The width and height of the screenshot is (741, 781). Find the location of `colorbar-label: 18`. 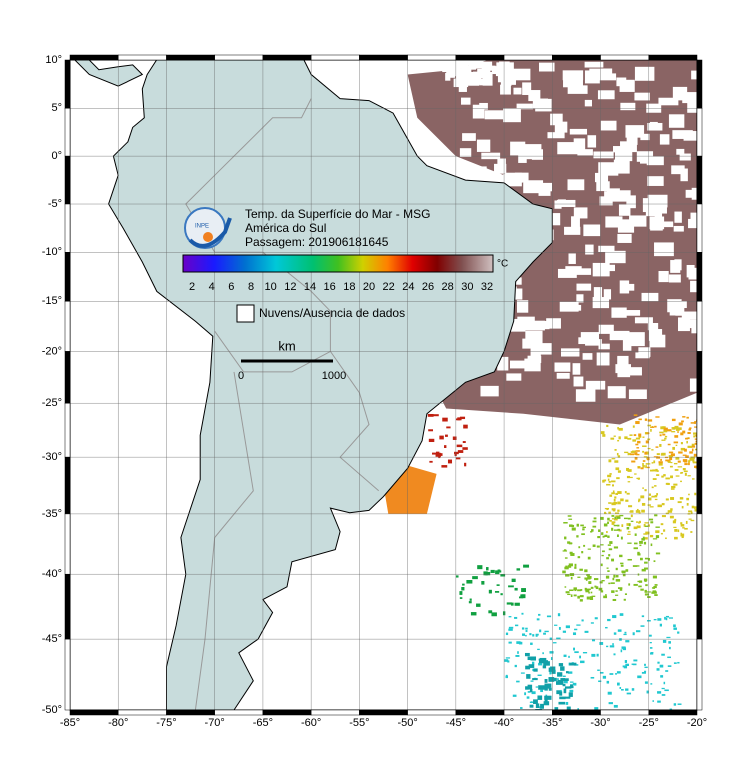

colorbar-label: 18 is located at coordinates (349, 287).